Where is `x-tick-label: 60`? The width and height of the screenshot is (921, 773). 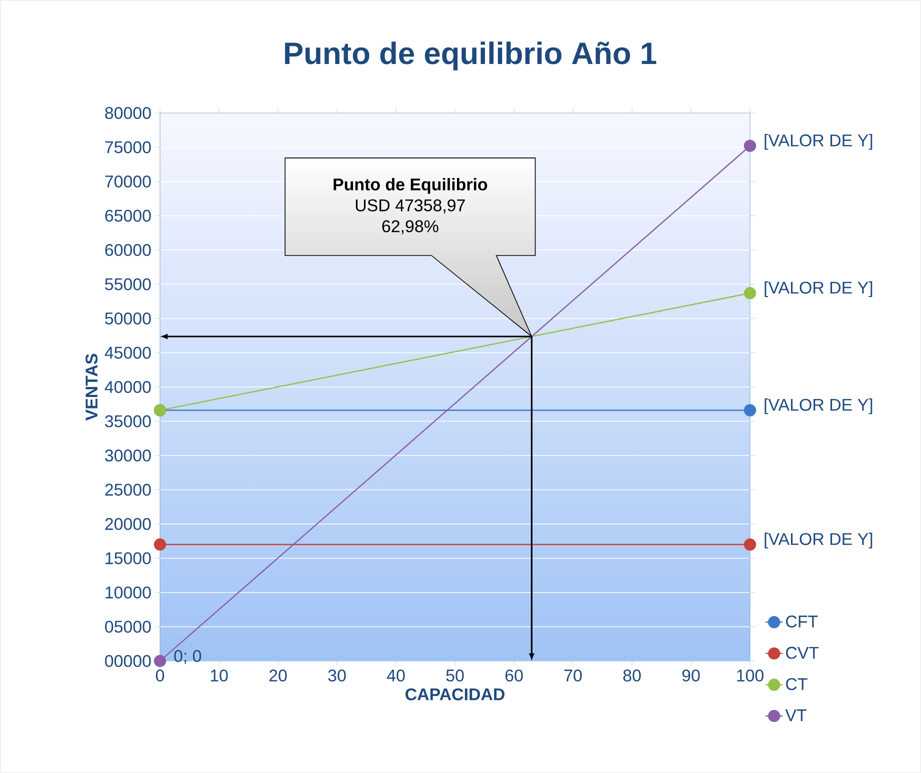
x-tick-label: 60 is located at coordinates (514, 676).